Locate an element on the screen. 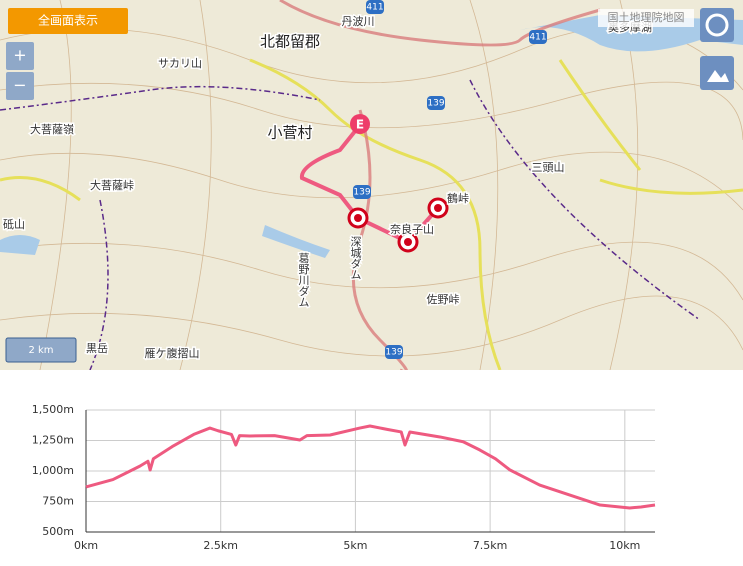  map-label: 砥山 is located at coordinates (14, 224).